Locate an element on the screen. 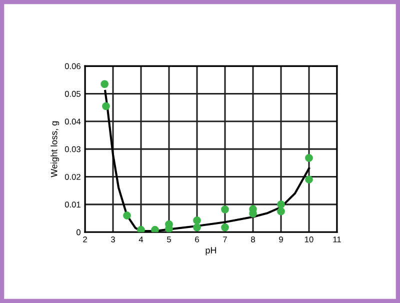 The width and height of the screenshot is (400, 303). x-tick-label: 3 is located at coordinates (113, 239).